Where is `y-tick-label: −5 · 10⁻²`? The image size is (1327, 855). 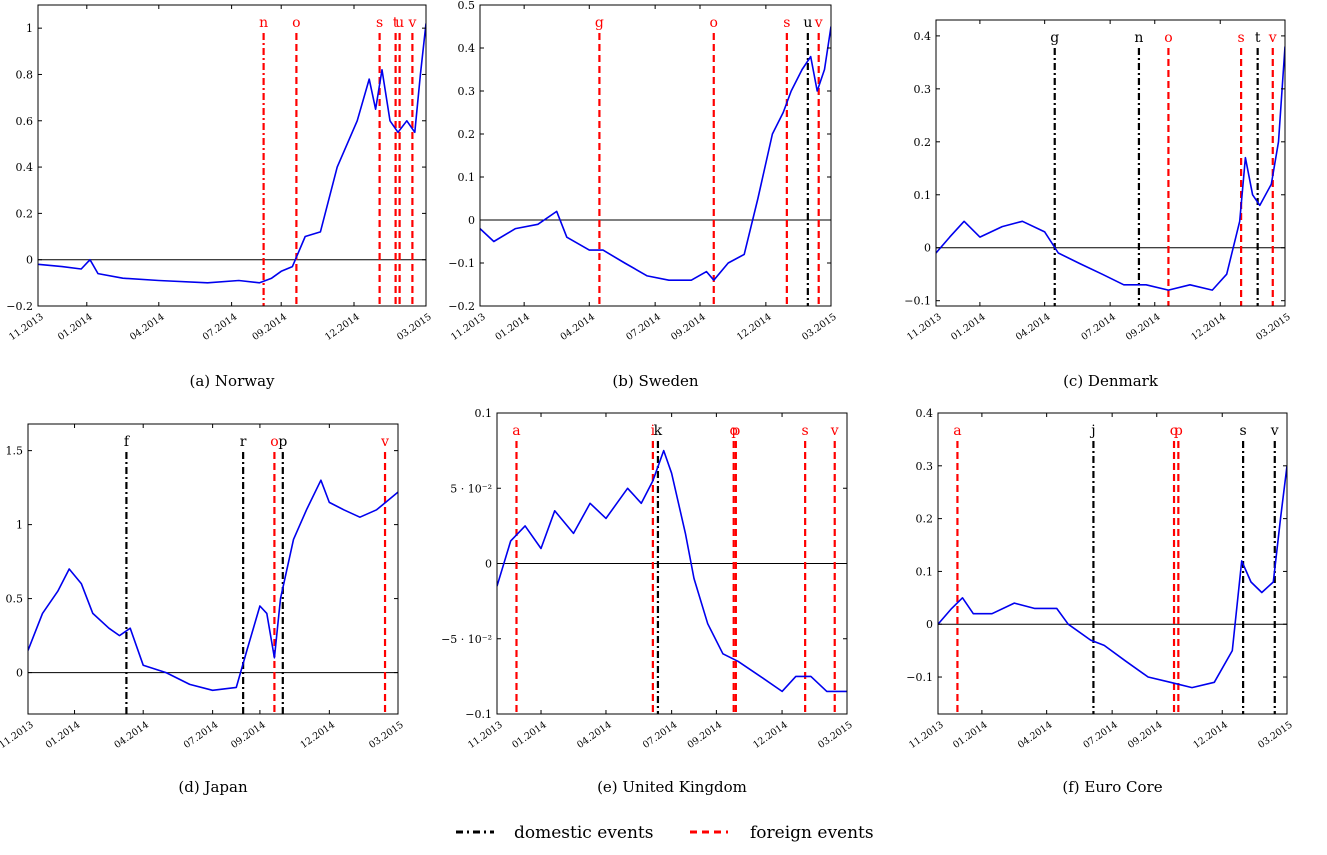 y-tick-label: −5 · 10⁻² is located at coordinates (466, 639).